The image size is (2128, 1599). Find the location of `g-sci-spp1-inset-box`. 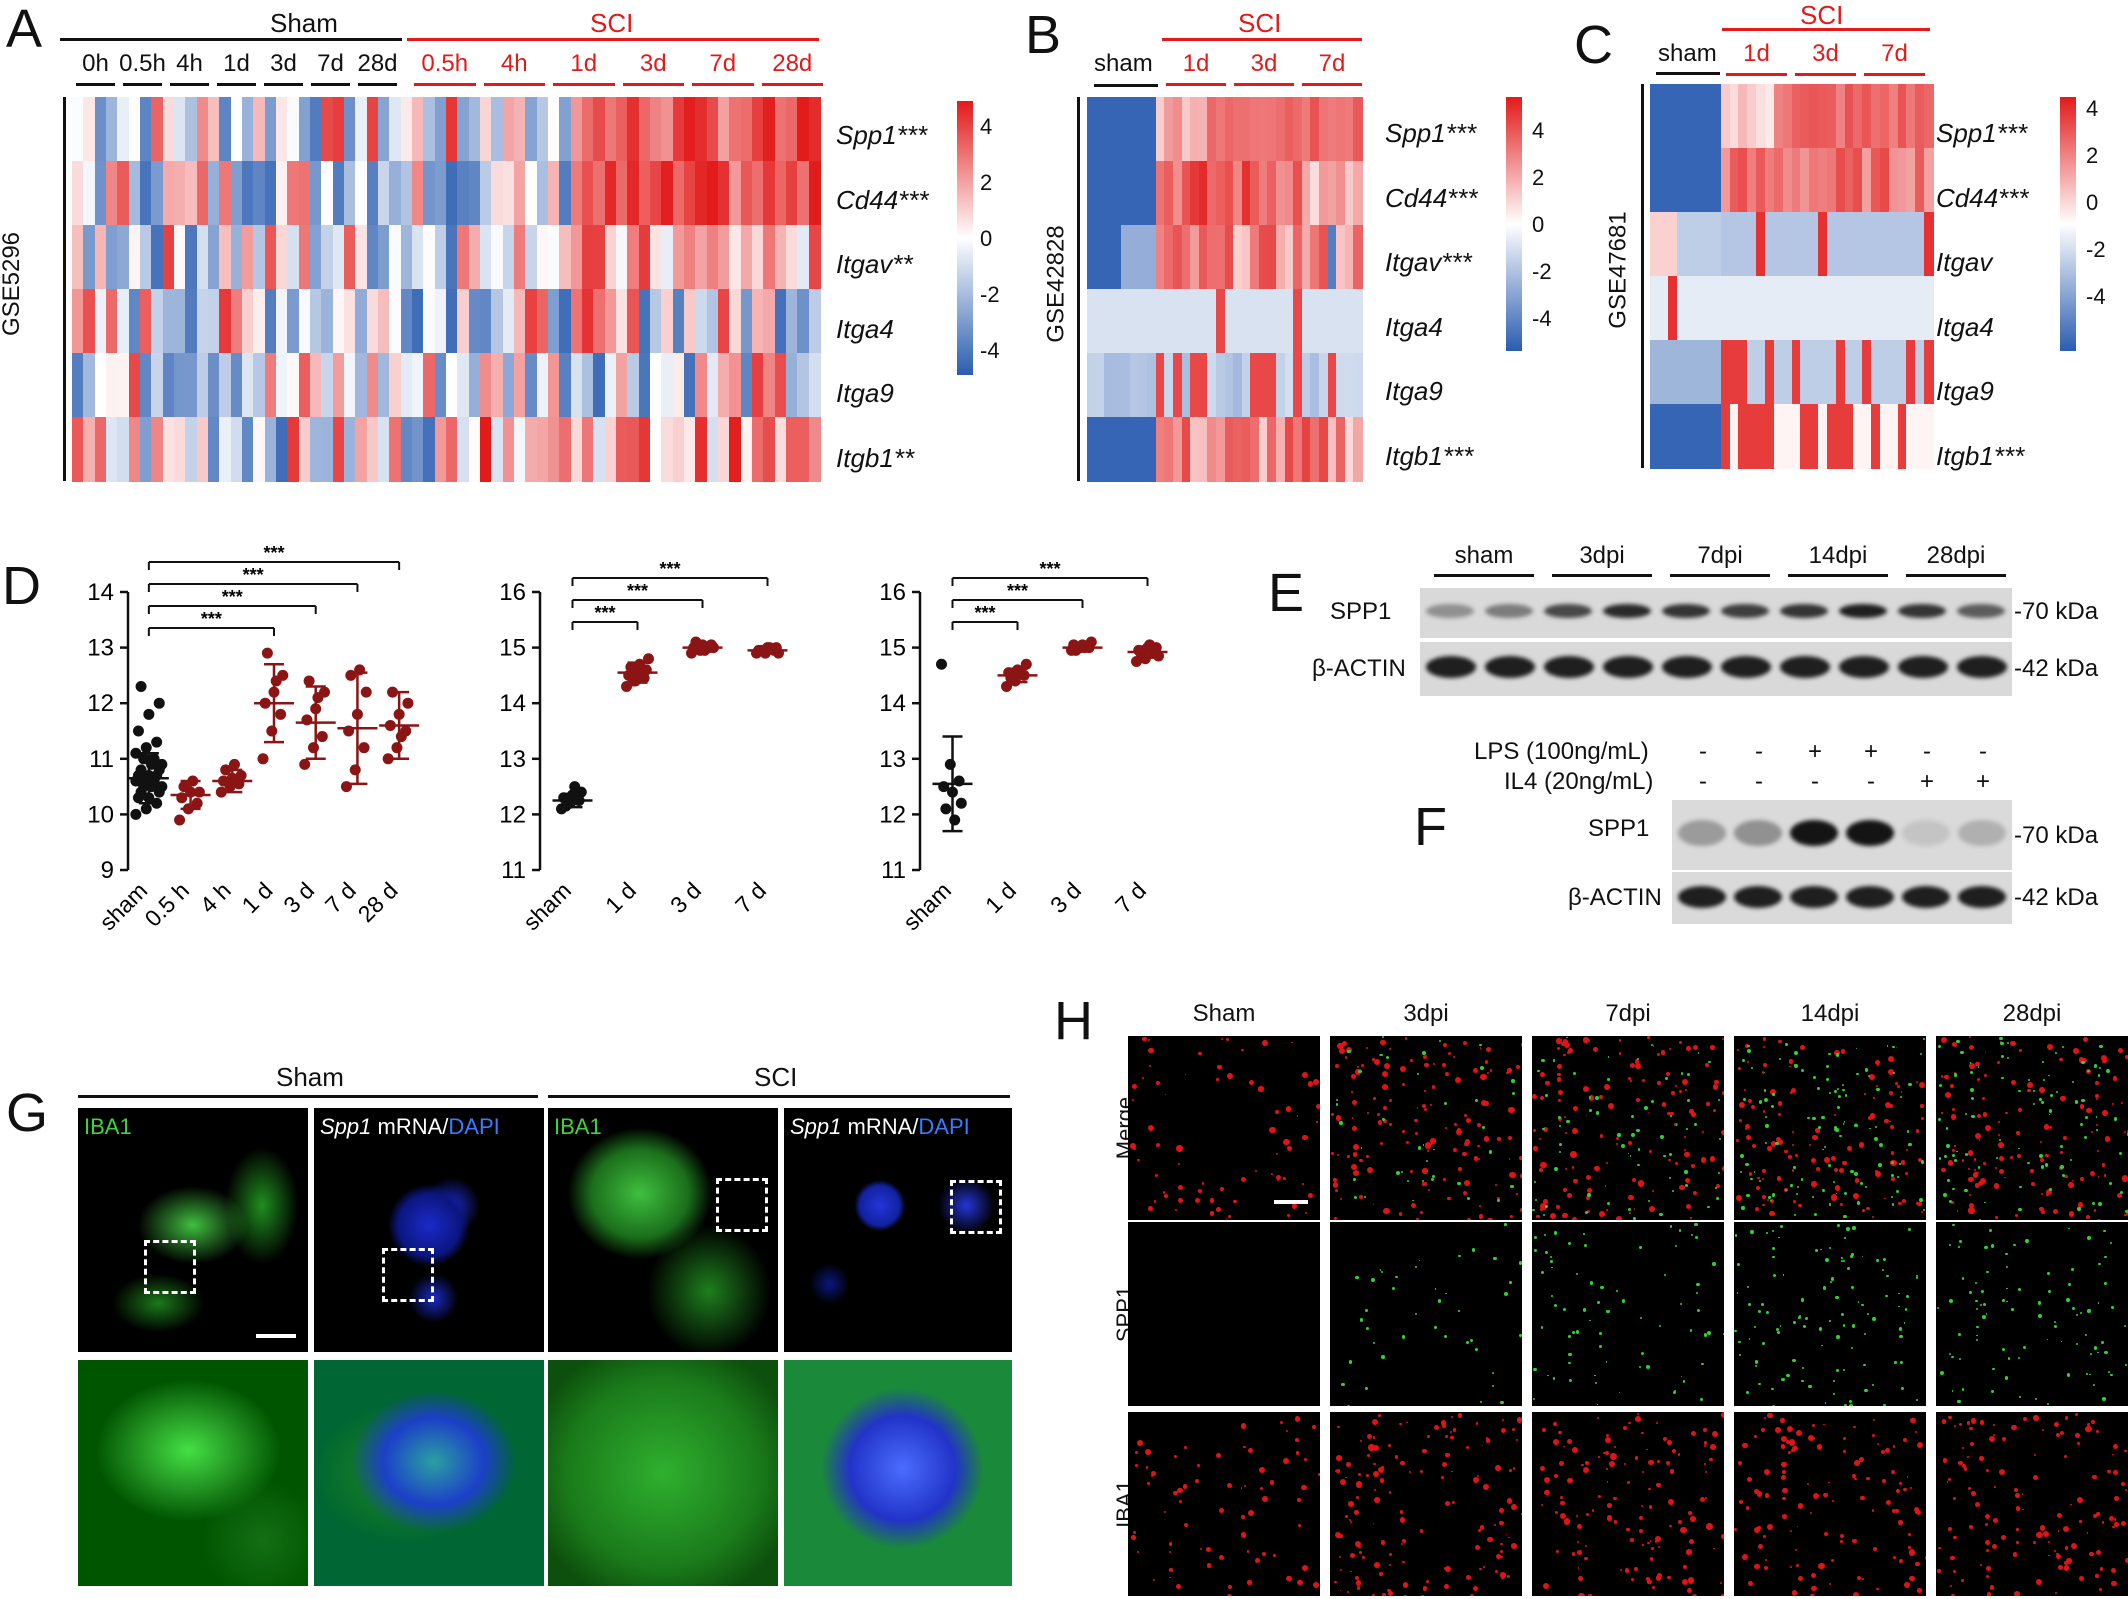

g-sci-spp1-inset-box is located at coordinates (976, 1207).